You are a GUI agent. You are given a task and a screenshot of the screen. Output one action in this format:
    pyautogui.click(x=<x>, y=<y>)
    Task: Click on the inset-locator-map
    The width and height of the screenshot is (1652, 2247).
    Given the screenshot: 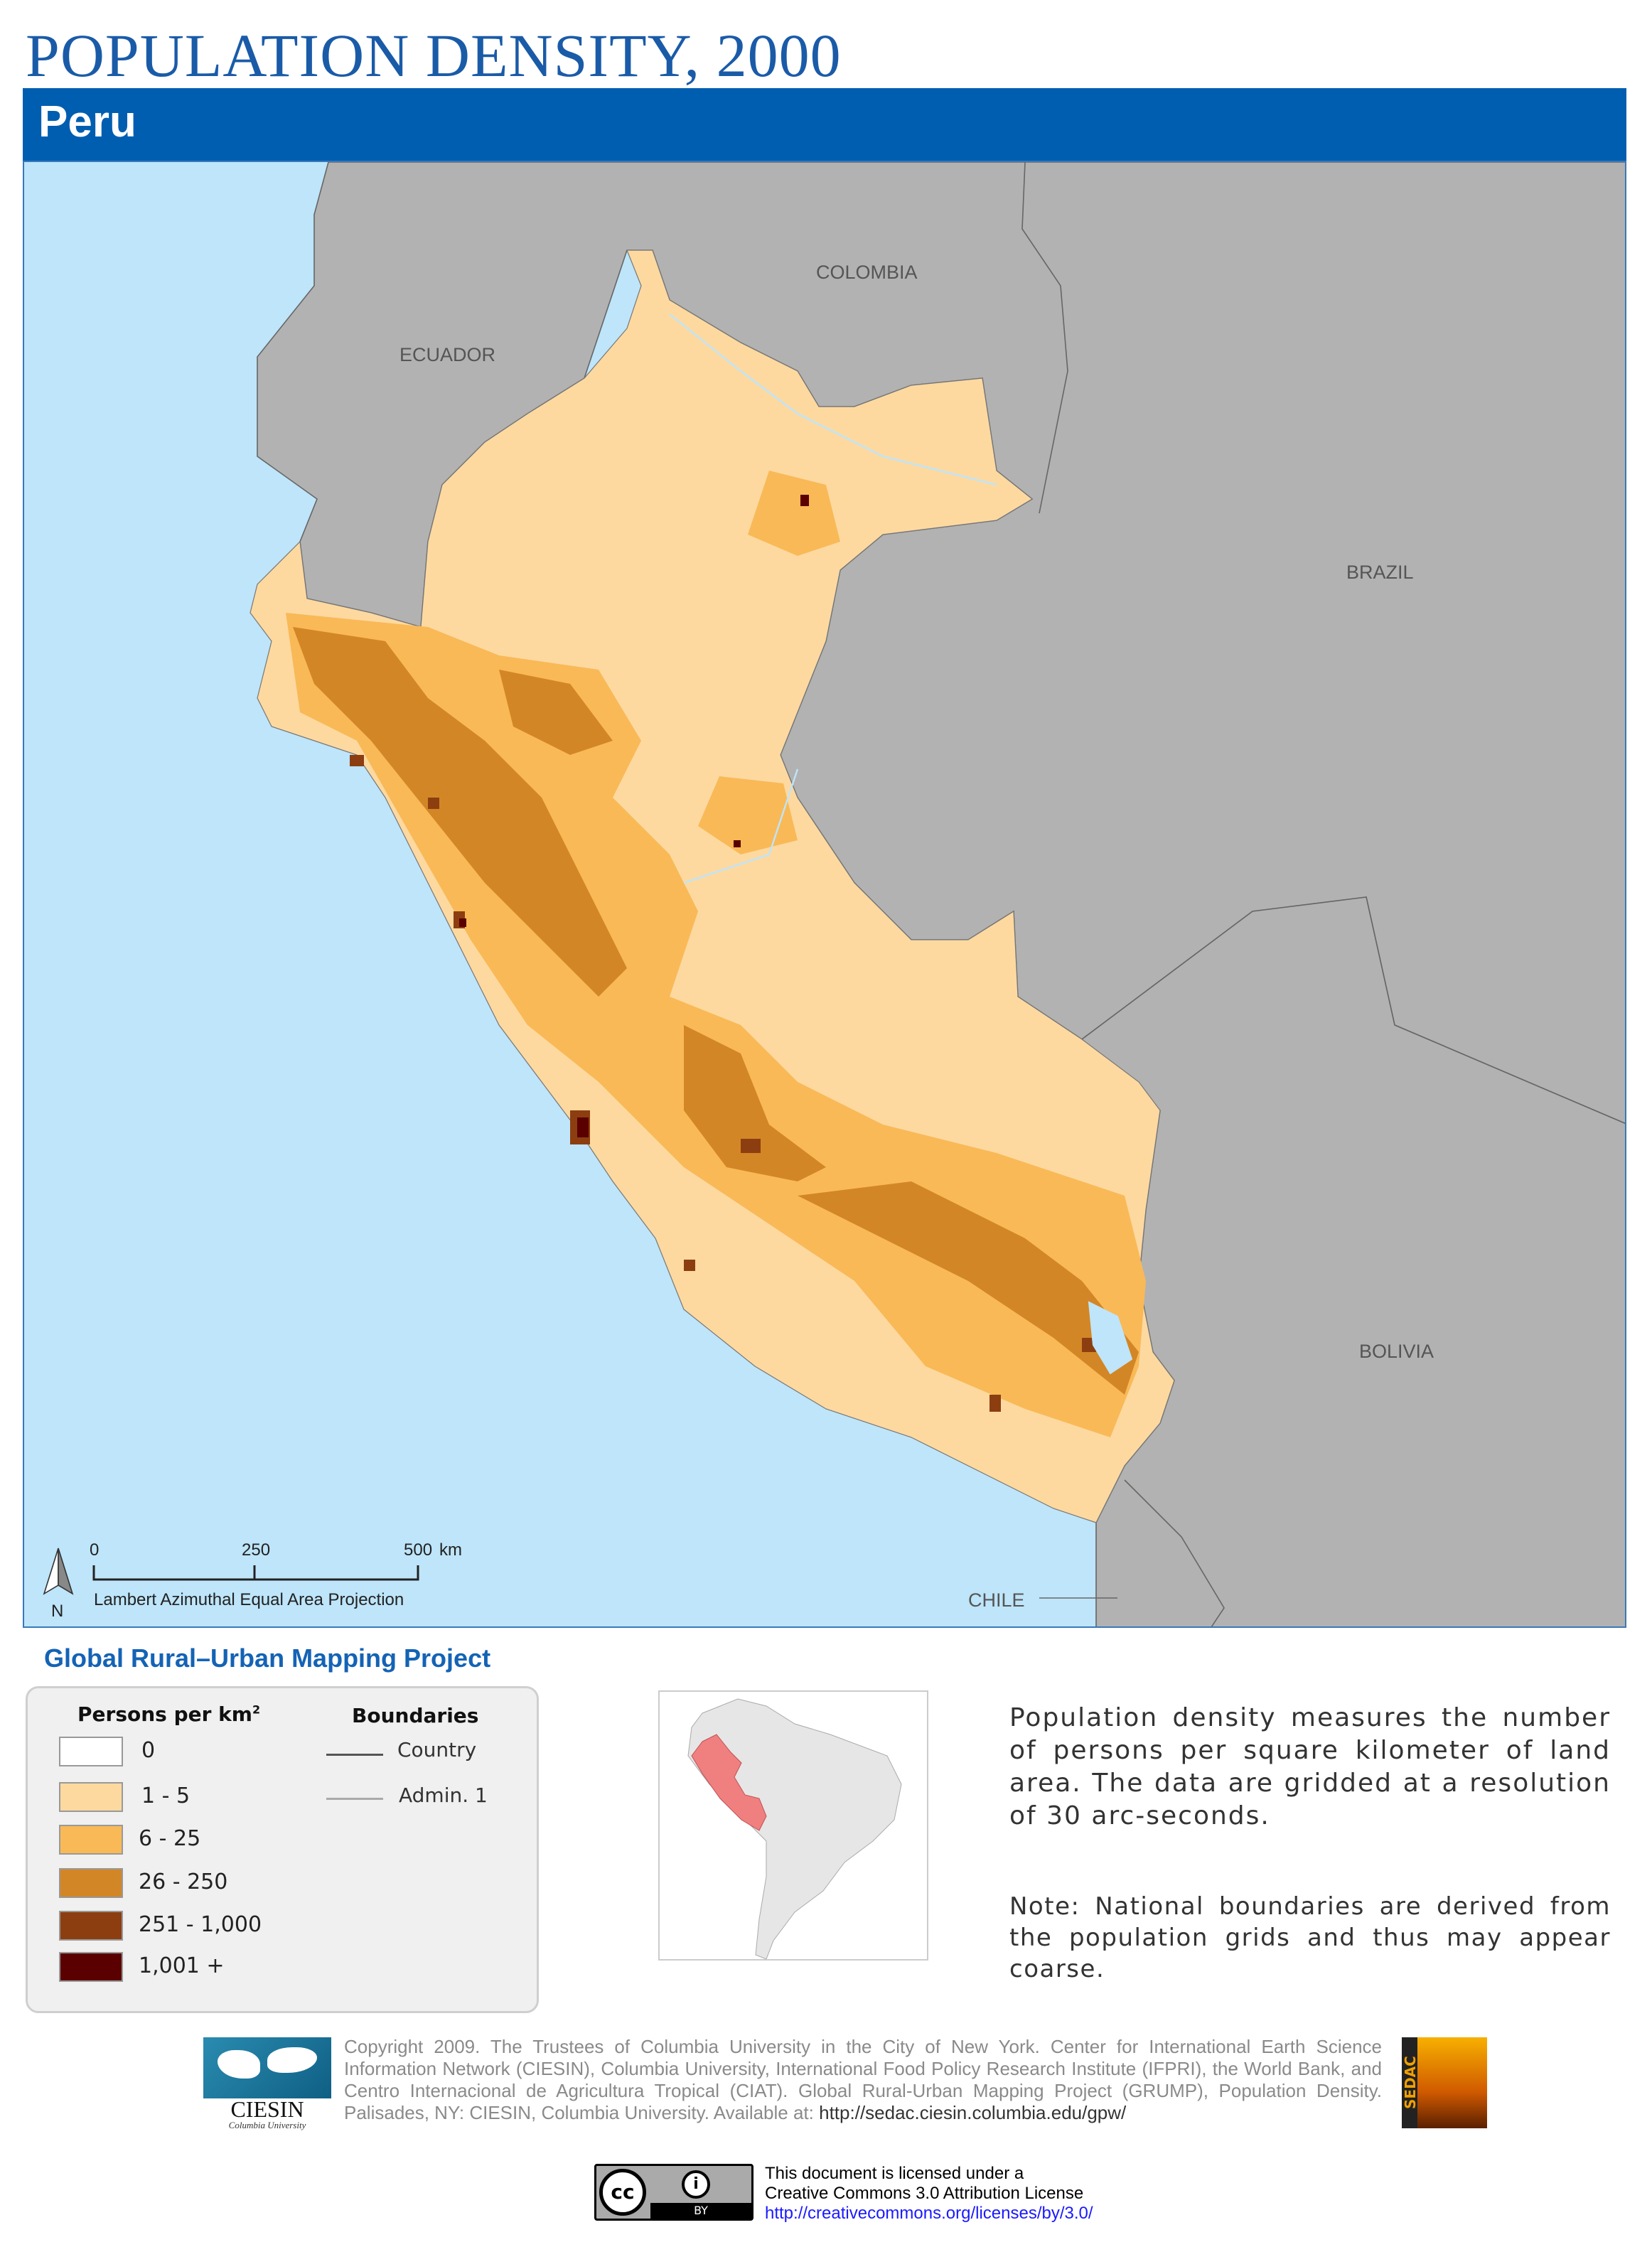 What is the action you would take?
    pyautogui.click(x=793, y=1825)
    